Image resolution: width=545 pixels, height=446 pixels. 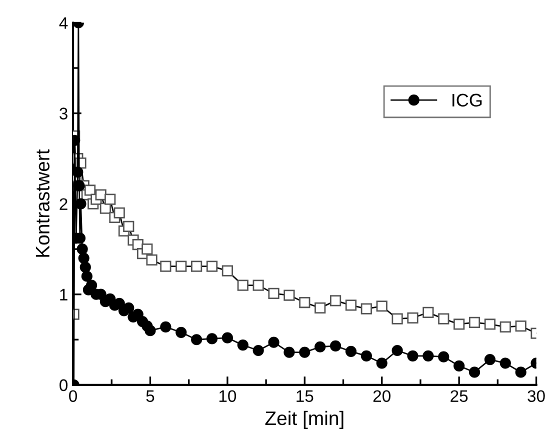 What do you see at coordinates (381, 396) in the screenshot?
I see `x-tick-label: 20` at bounding box center [381, 396].